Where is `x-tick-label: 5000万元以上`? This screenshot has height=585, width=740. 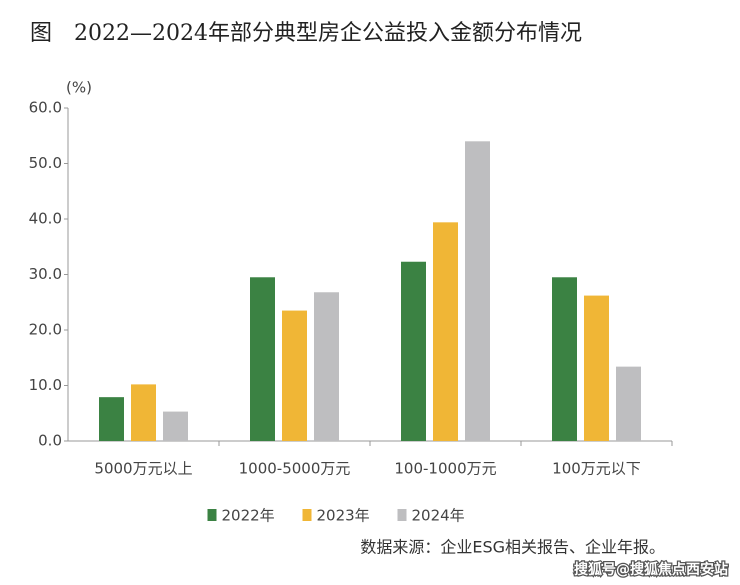 x-tick-label: 5000万元以上 is located at coordinates (143, 469).